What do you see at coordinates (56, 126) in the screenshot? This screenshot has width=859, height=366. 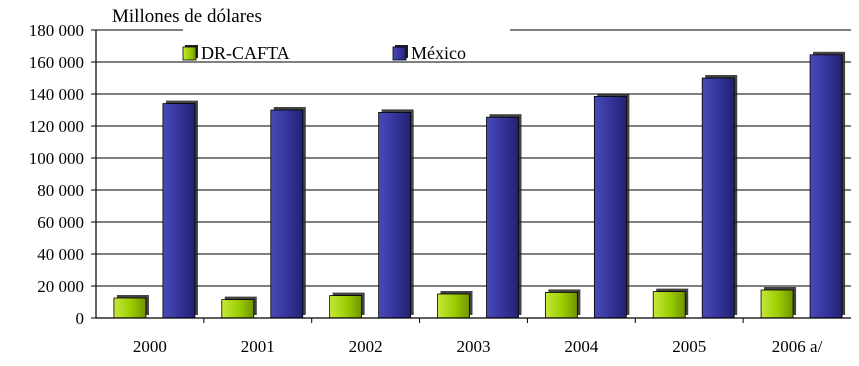 I see `y-tick-label: 120 000` at bounding box center [56, 126].